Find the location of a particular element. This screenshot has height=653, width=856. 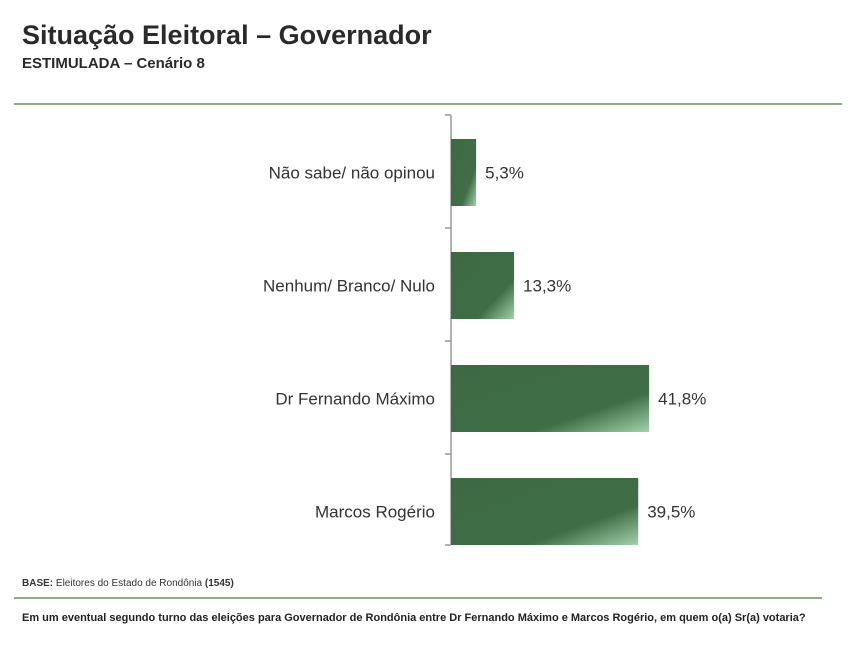

page-title: Situação Eleitoral – Governador is located at coordinates (227, 35).